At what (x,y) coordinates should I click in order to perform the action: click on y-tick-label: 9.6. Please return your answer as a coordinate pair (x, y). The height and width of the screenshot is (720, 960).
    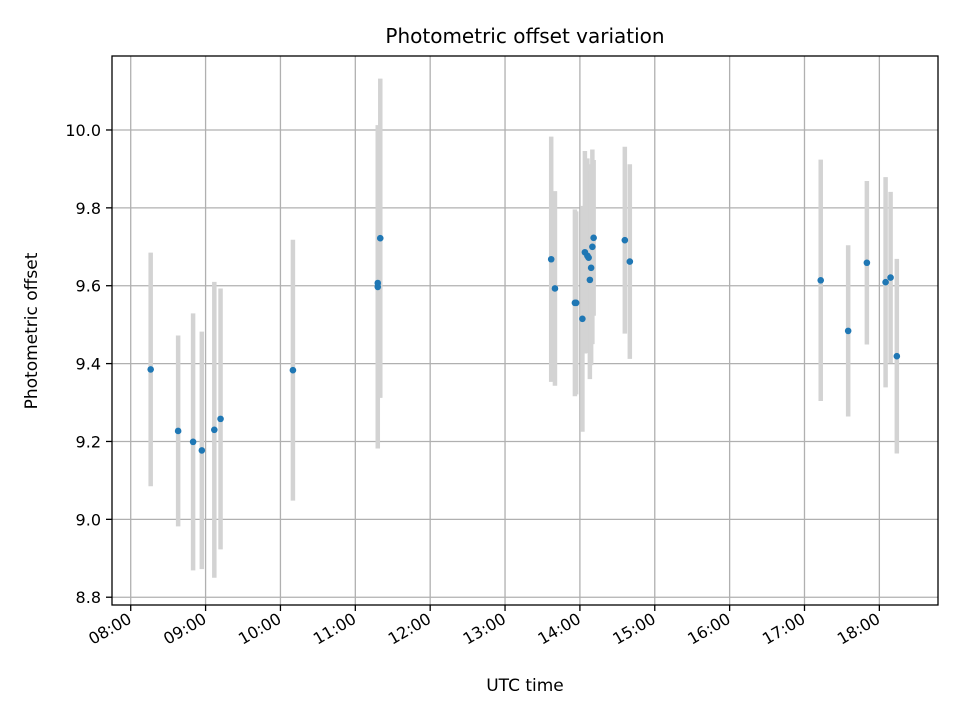
    Looking at the image, I should click on (88, 286).